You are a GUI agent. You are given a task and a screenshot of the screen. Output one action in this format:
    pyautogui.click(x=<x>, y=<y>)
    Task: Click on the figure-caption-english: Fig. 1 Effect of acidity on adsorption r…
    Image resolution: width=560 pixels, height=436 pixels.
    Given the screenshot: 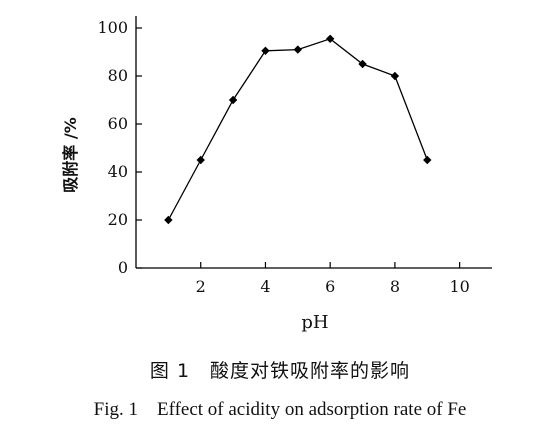 What is the action you would take?
    pyautogui.click(x=280, y=409)
    